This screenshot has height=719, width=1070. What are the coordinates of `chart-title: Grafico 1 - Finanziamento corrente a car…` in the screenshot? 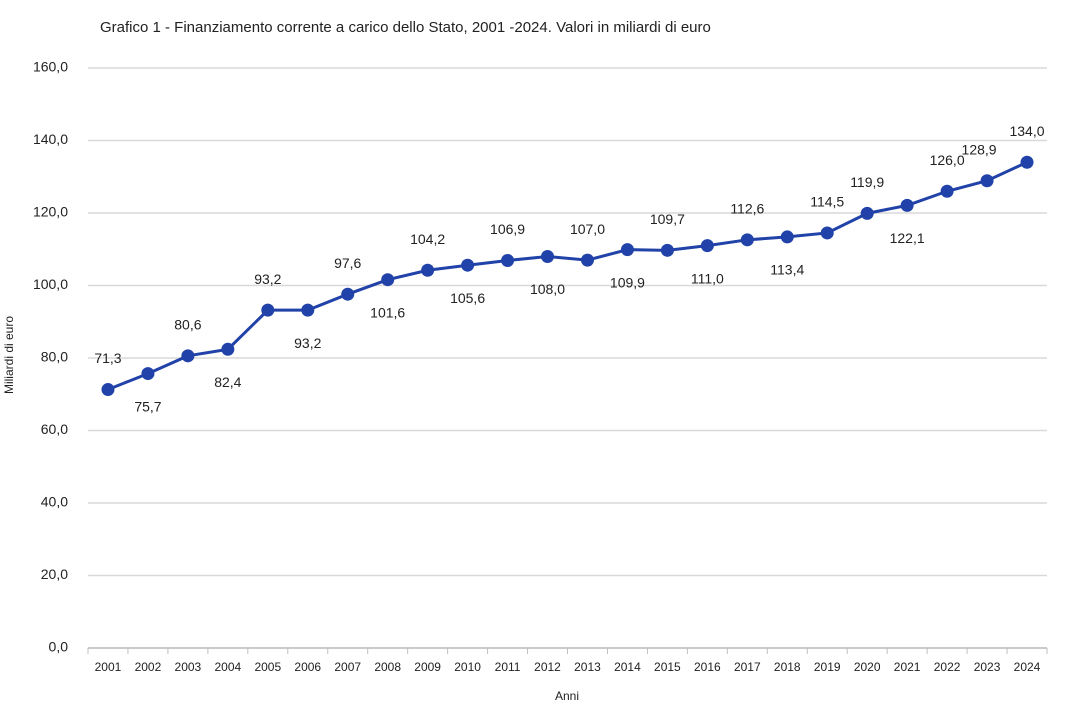 It's located at (405, 27).